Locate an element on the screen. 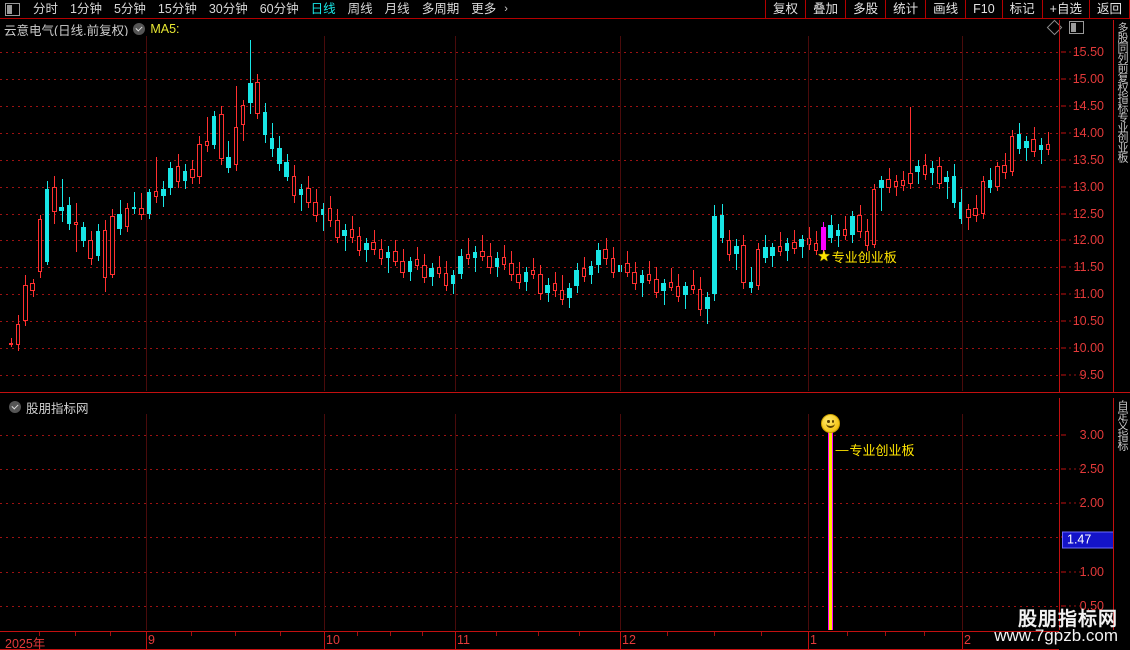 The image size is (1130, 650). indicator-settings-icon is located at coordinates (139, 29).